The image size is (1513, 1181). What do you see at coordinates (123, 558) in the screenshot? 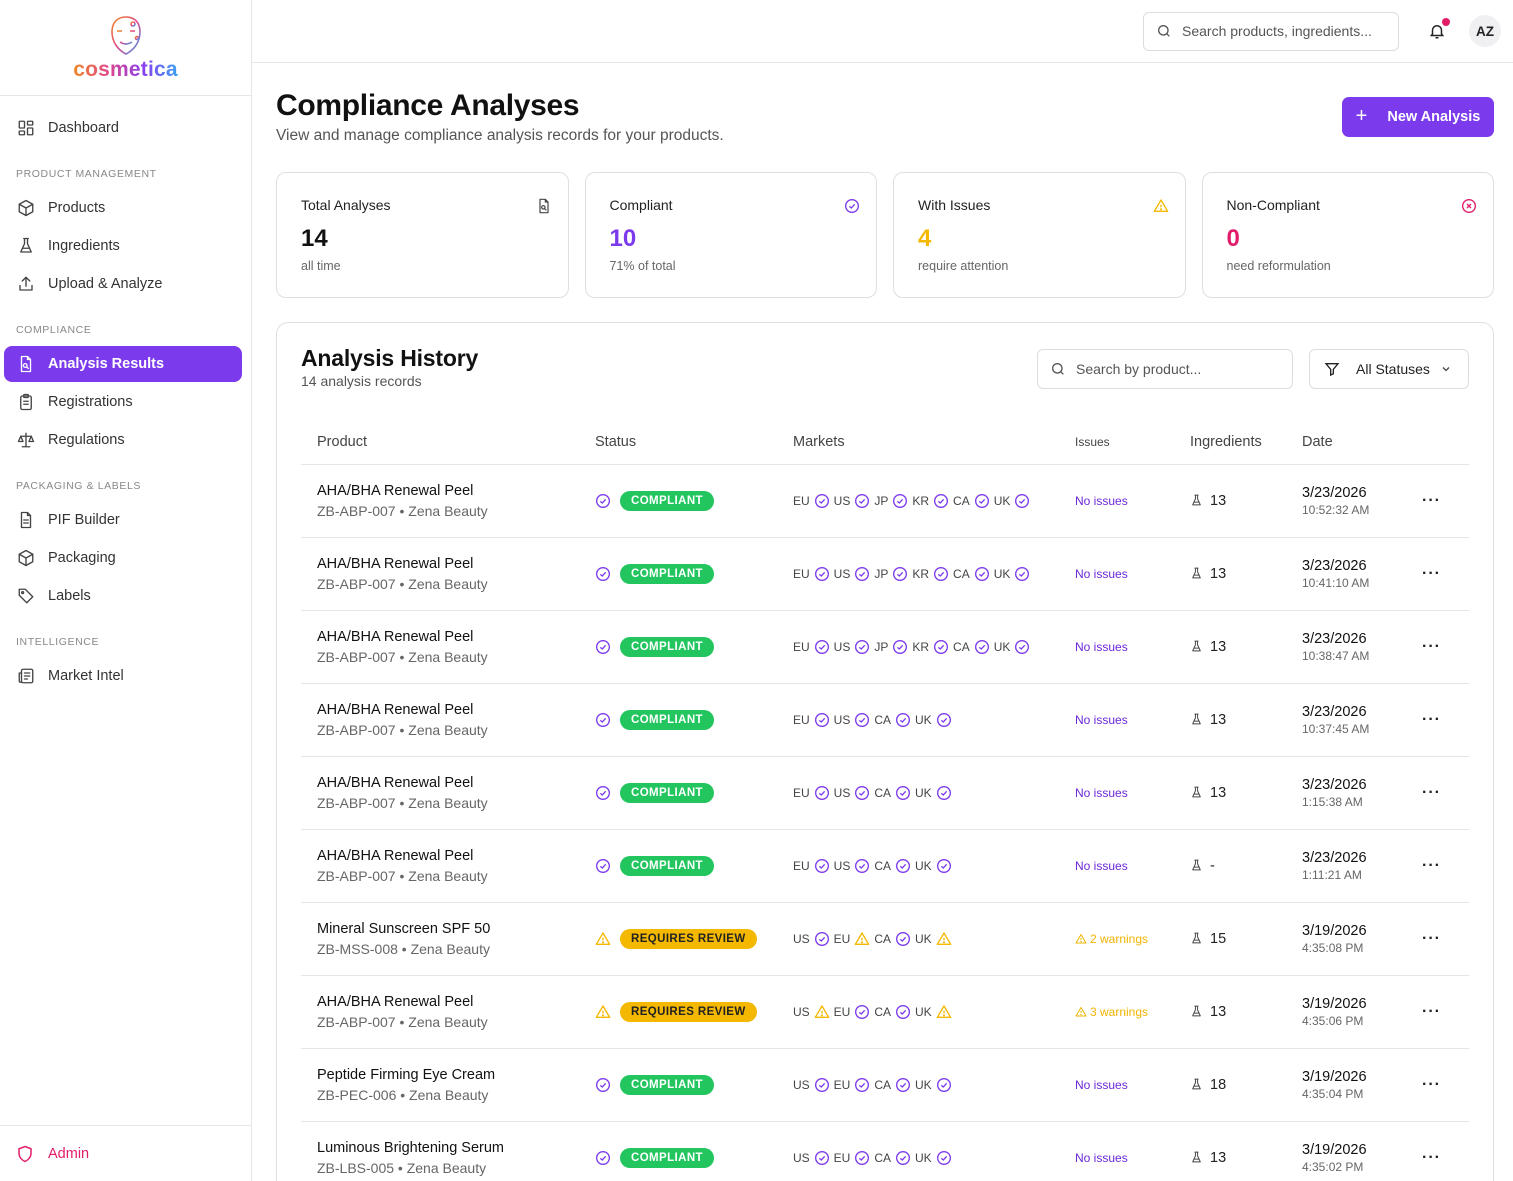
I see `sidebar-item-packaging: Packaging` at bounding box center [123, 558].